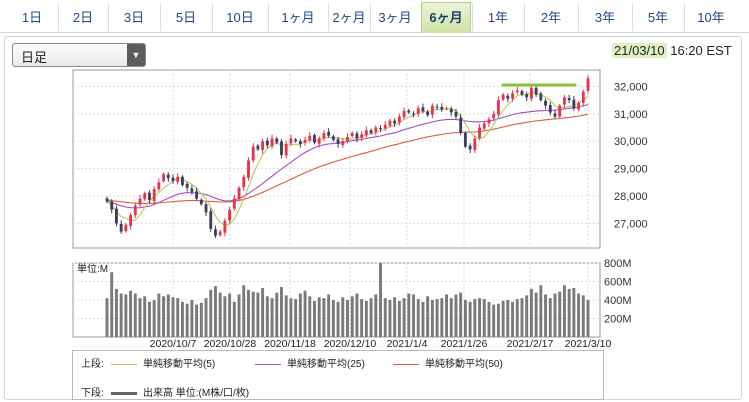  Describe the element at coordinates (32, 17) in the screenshot. I see `tab-1: 1日` at that location.